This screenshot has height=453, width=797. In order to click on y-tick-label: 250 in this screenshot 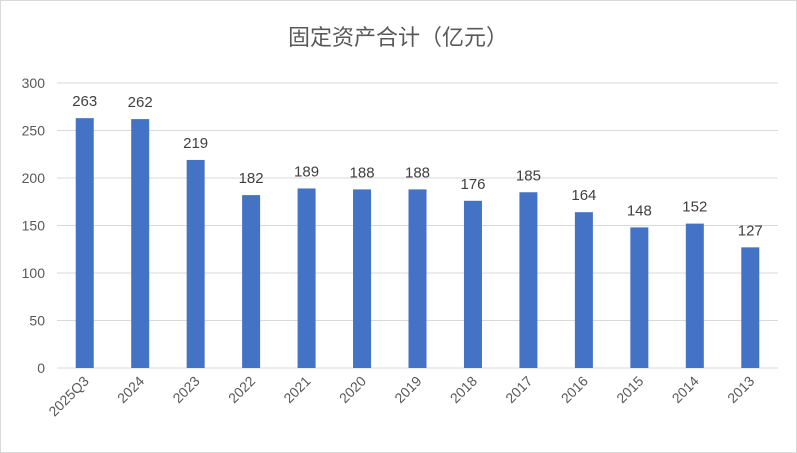, I will do `click(34, 131)`.